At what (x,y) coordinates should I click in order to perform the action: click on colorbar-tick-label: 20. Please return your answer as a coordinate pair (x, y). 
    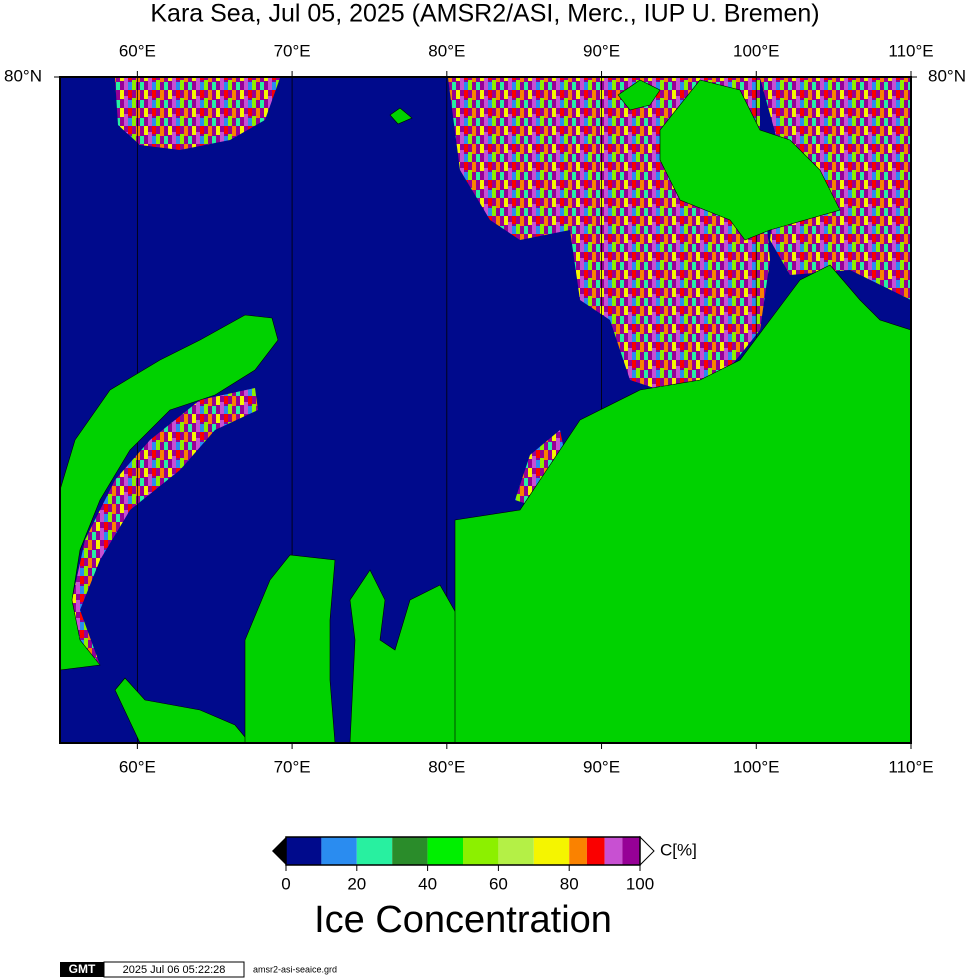
    Looking at the image, I should click on (356, 883).